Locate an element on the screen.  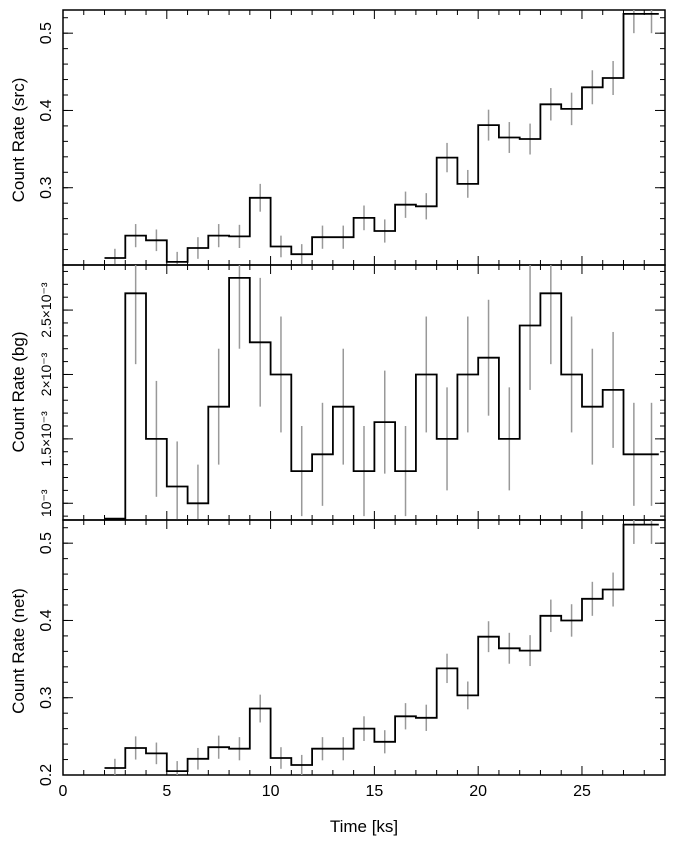
ylabel-bg: Count Rate (bg) is located at coordinates (18, 392).